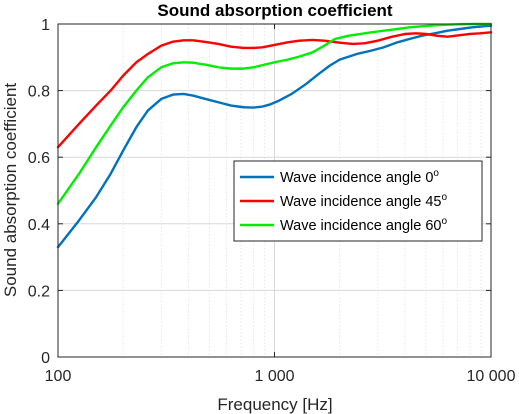 The image size is (519, 414). I want to click on legend-label-0: Wave incidence angle 0o, so click(359, 177).